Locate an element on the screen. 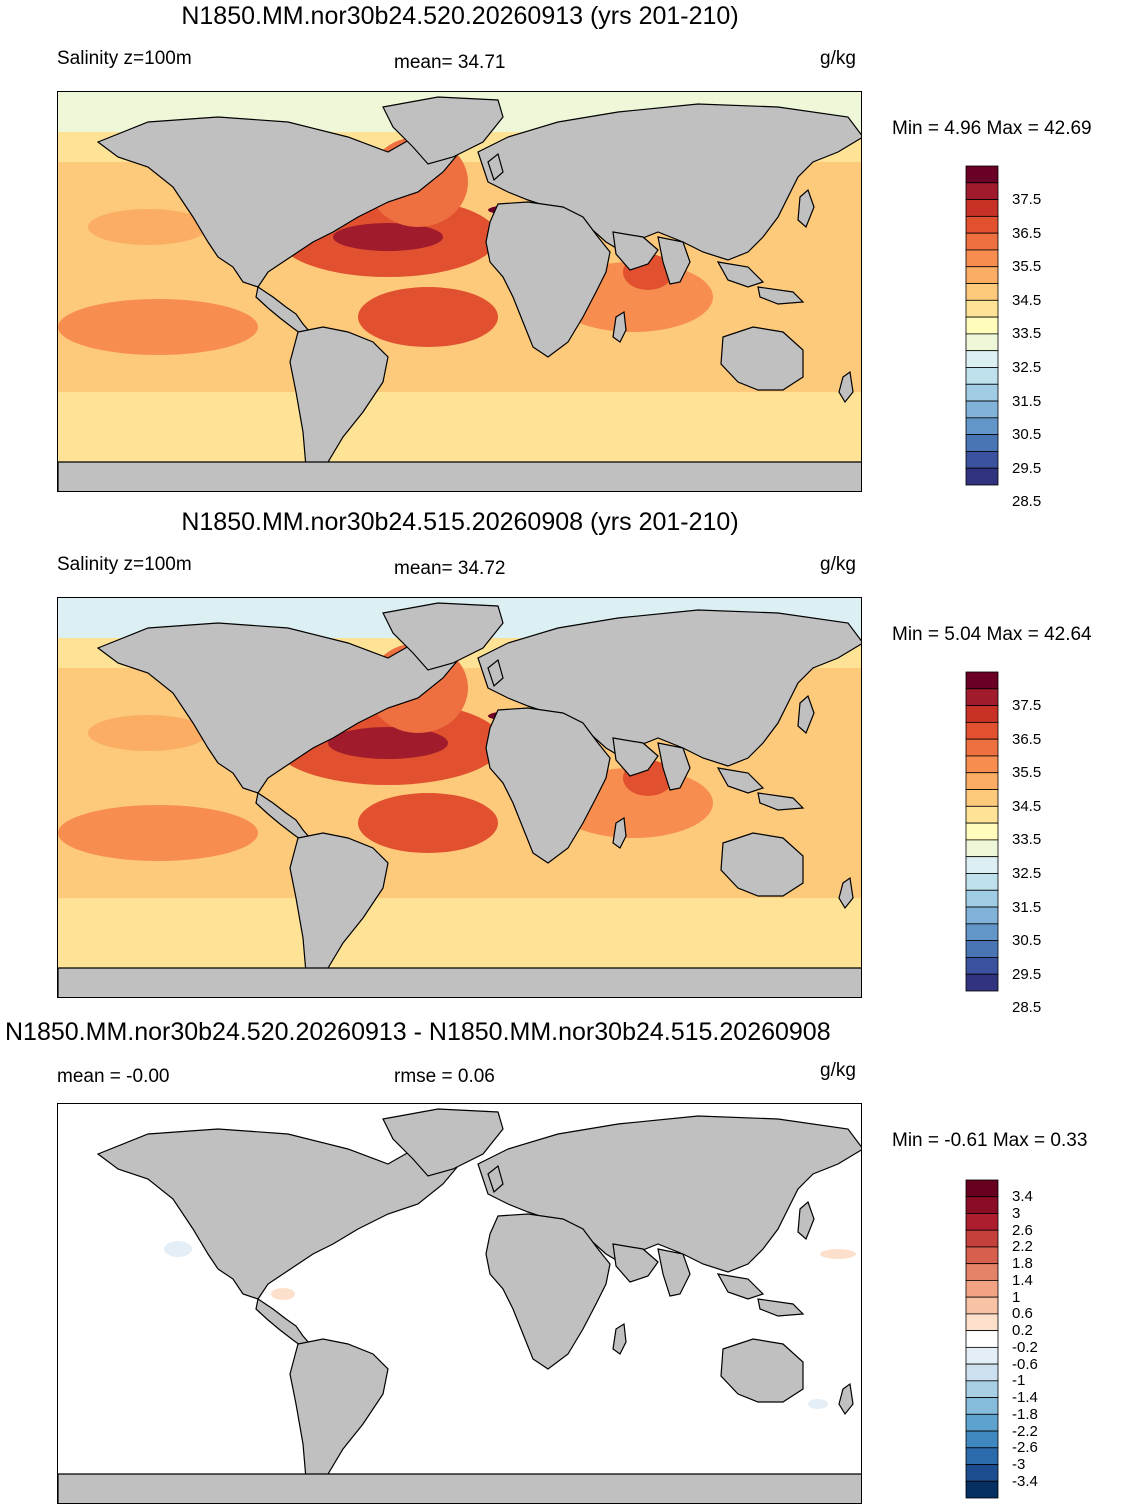  colorbar-tick-label: 1.4 is located at coordinates (1022, 1280).